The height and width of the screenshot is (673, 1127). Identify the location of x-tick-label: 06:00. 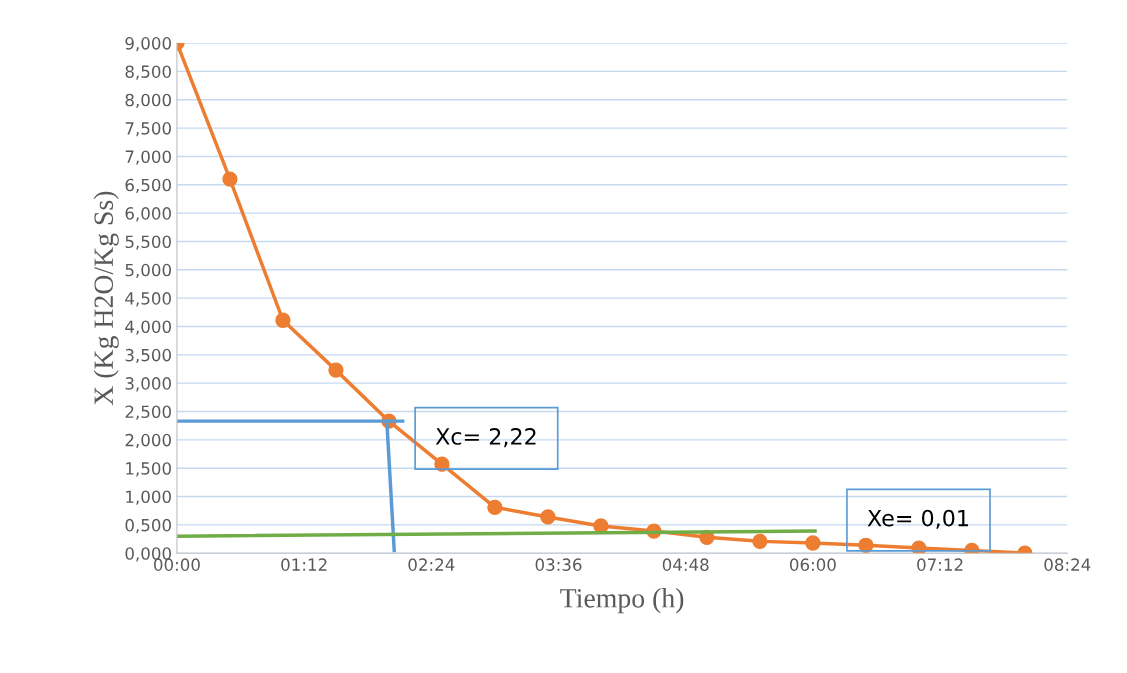
(812, 564).